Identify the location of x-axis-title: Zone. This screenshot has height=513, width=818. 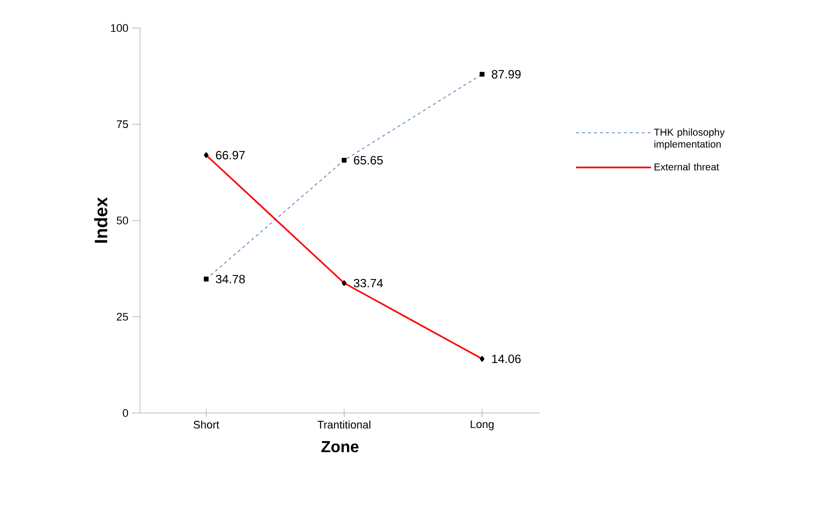
(339, 446).